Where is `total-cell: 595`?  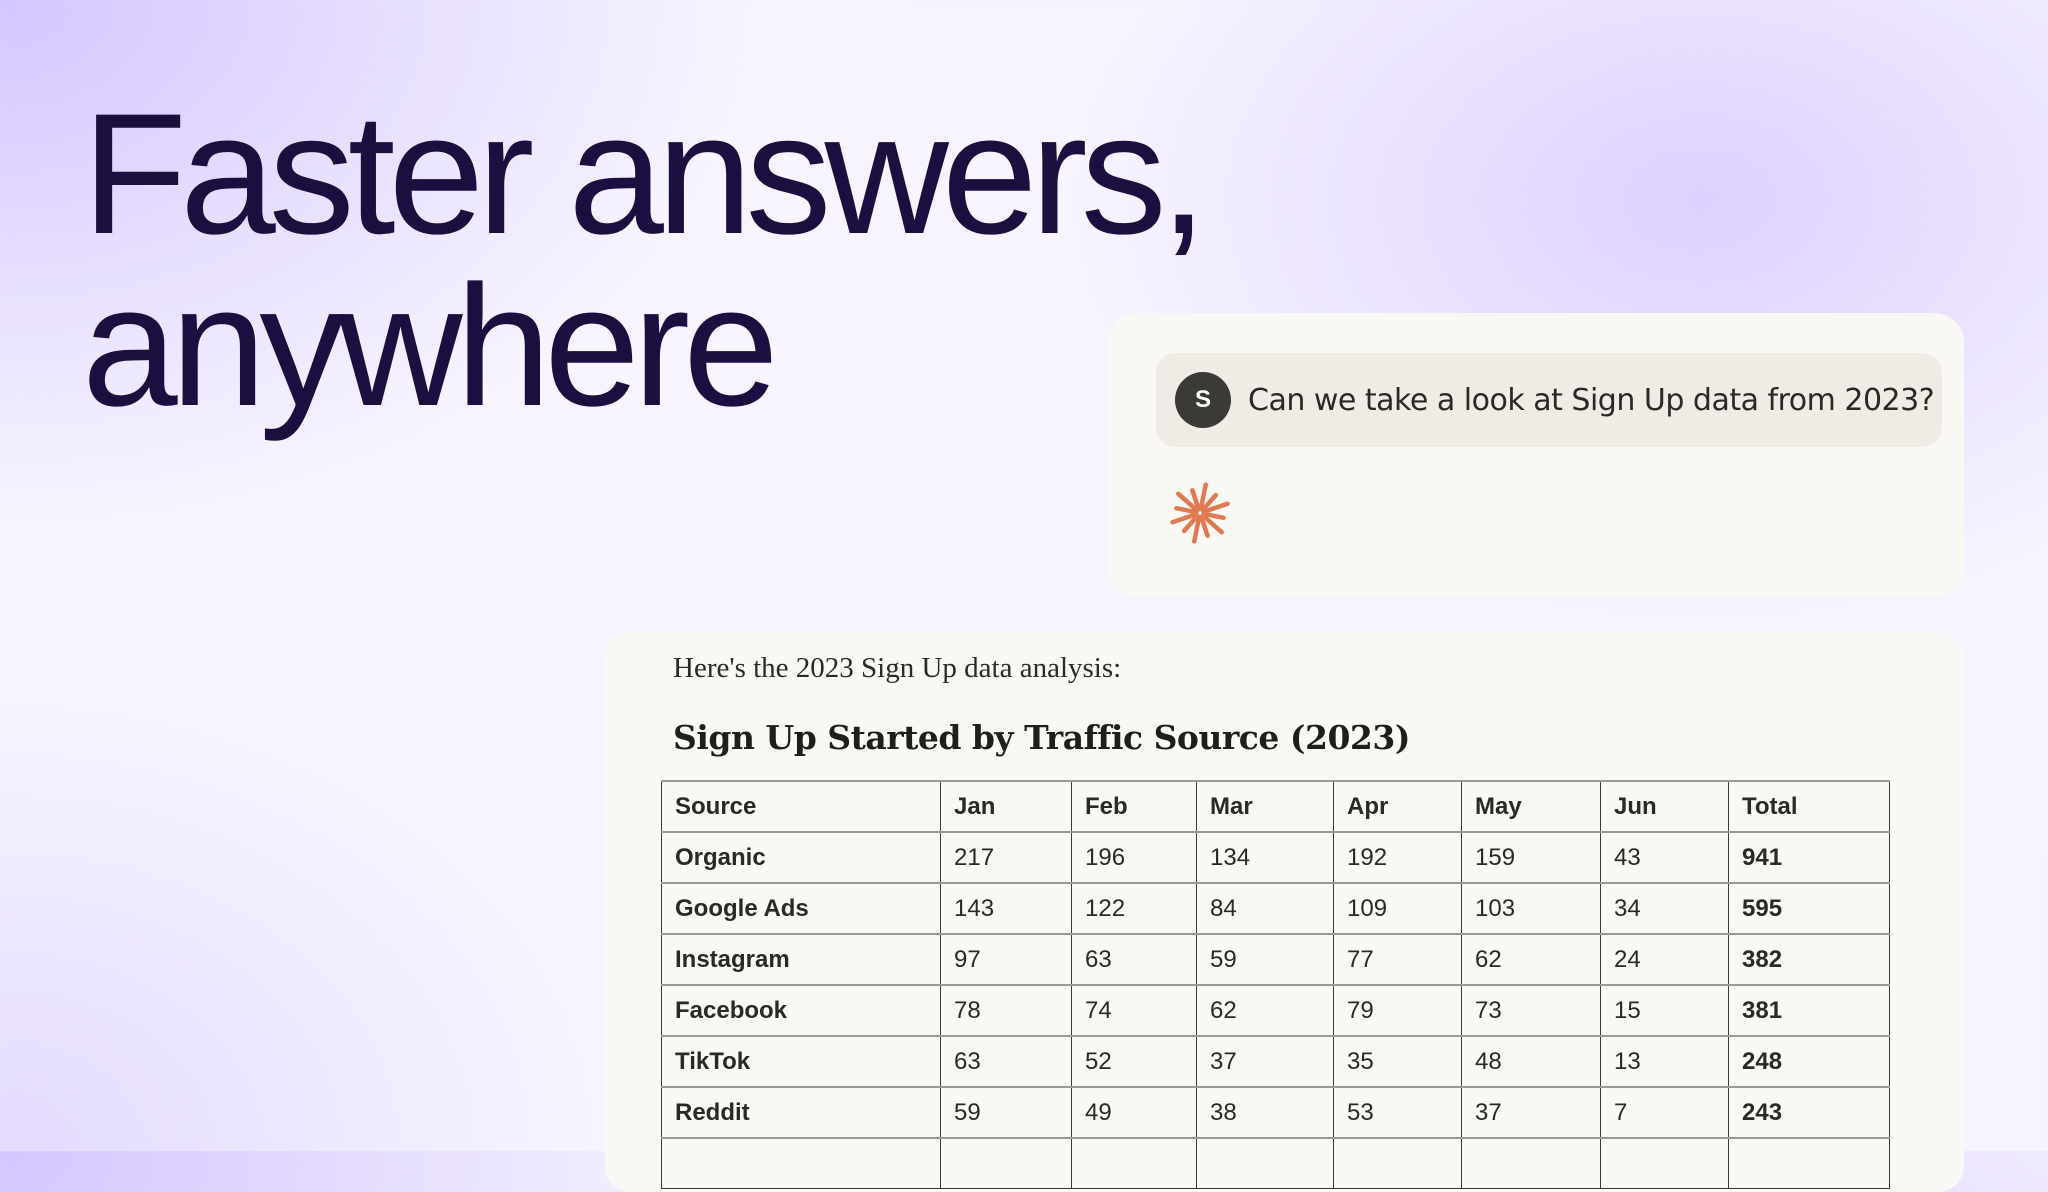 total-cell: 595 is located at coordinates (1809, 908).